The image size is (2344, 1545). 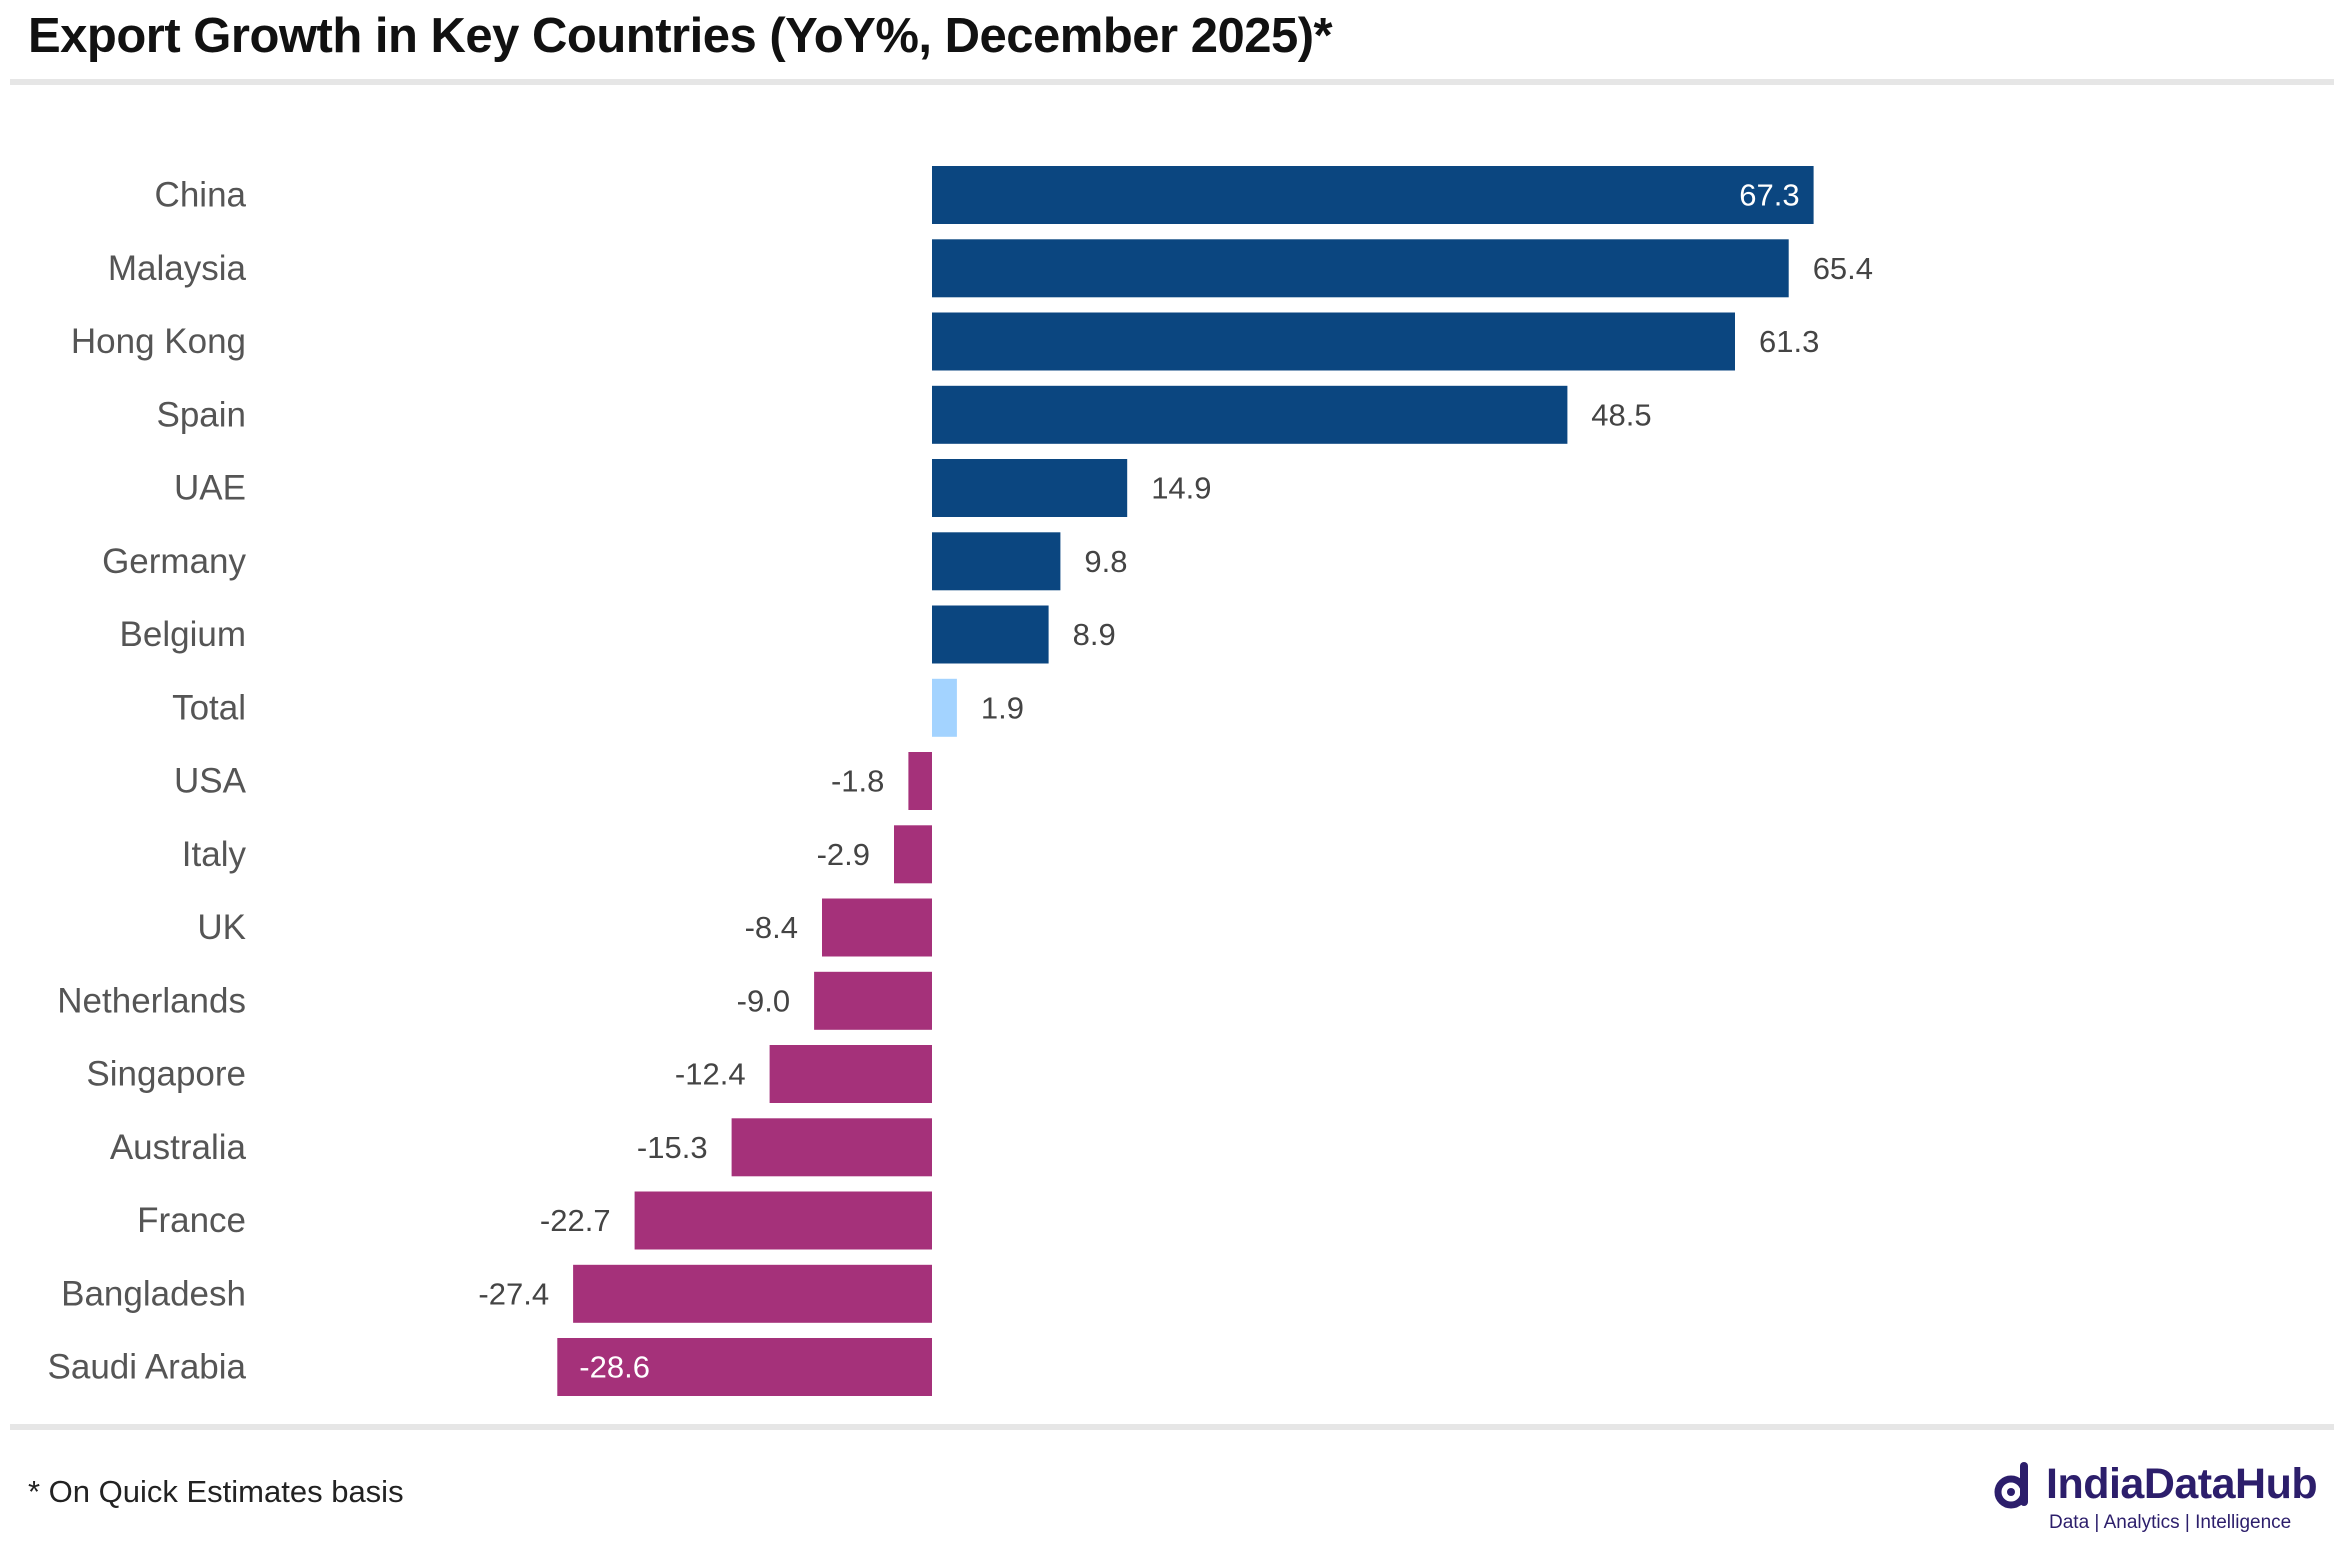 I want to click on value-label-china: 67.3, so click(x=1769, y=195).